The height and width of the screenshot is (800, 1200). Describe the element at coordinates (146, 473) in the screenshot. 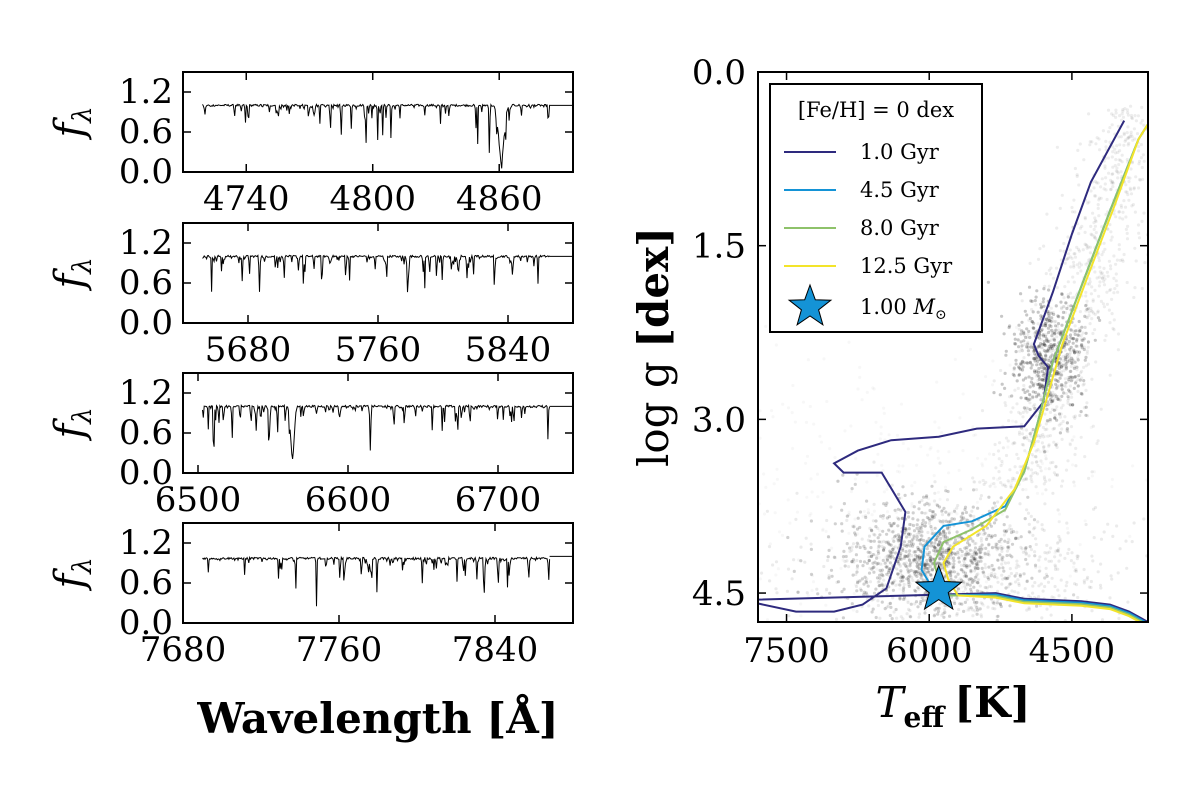

I see `y-tick-label: 0.0` at that location.